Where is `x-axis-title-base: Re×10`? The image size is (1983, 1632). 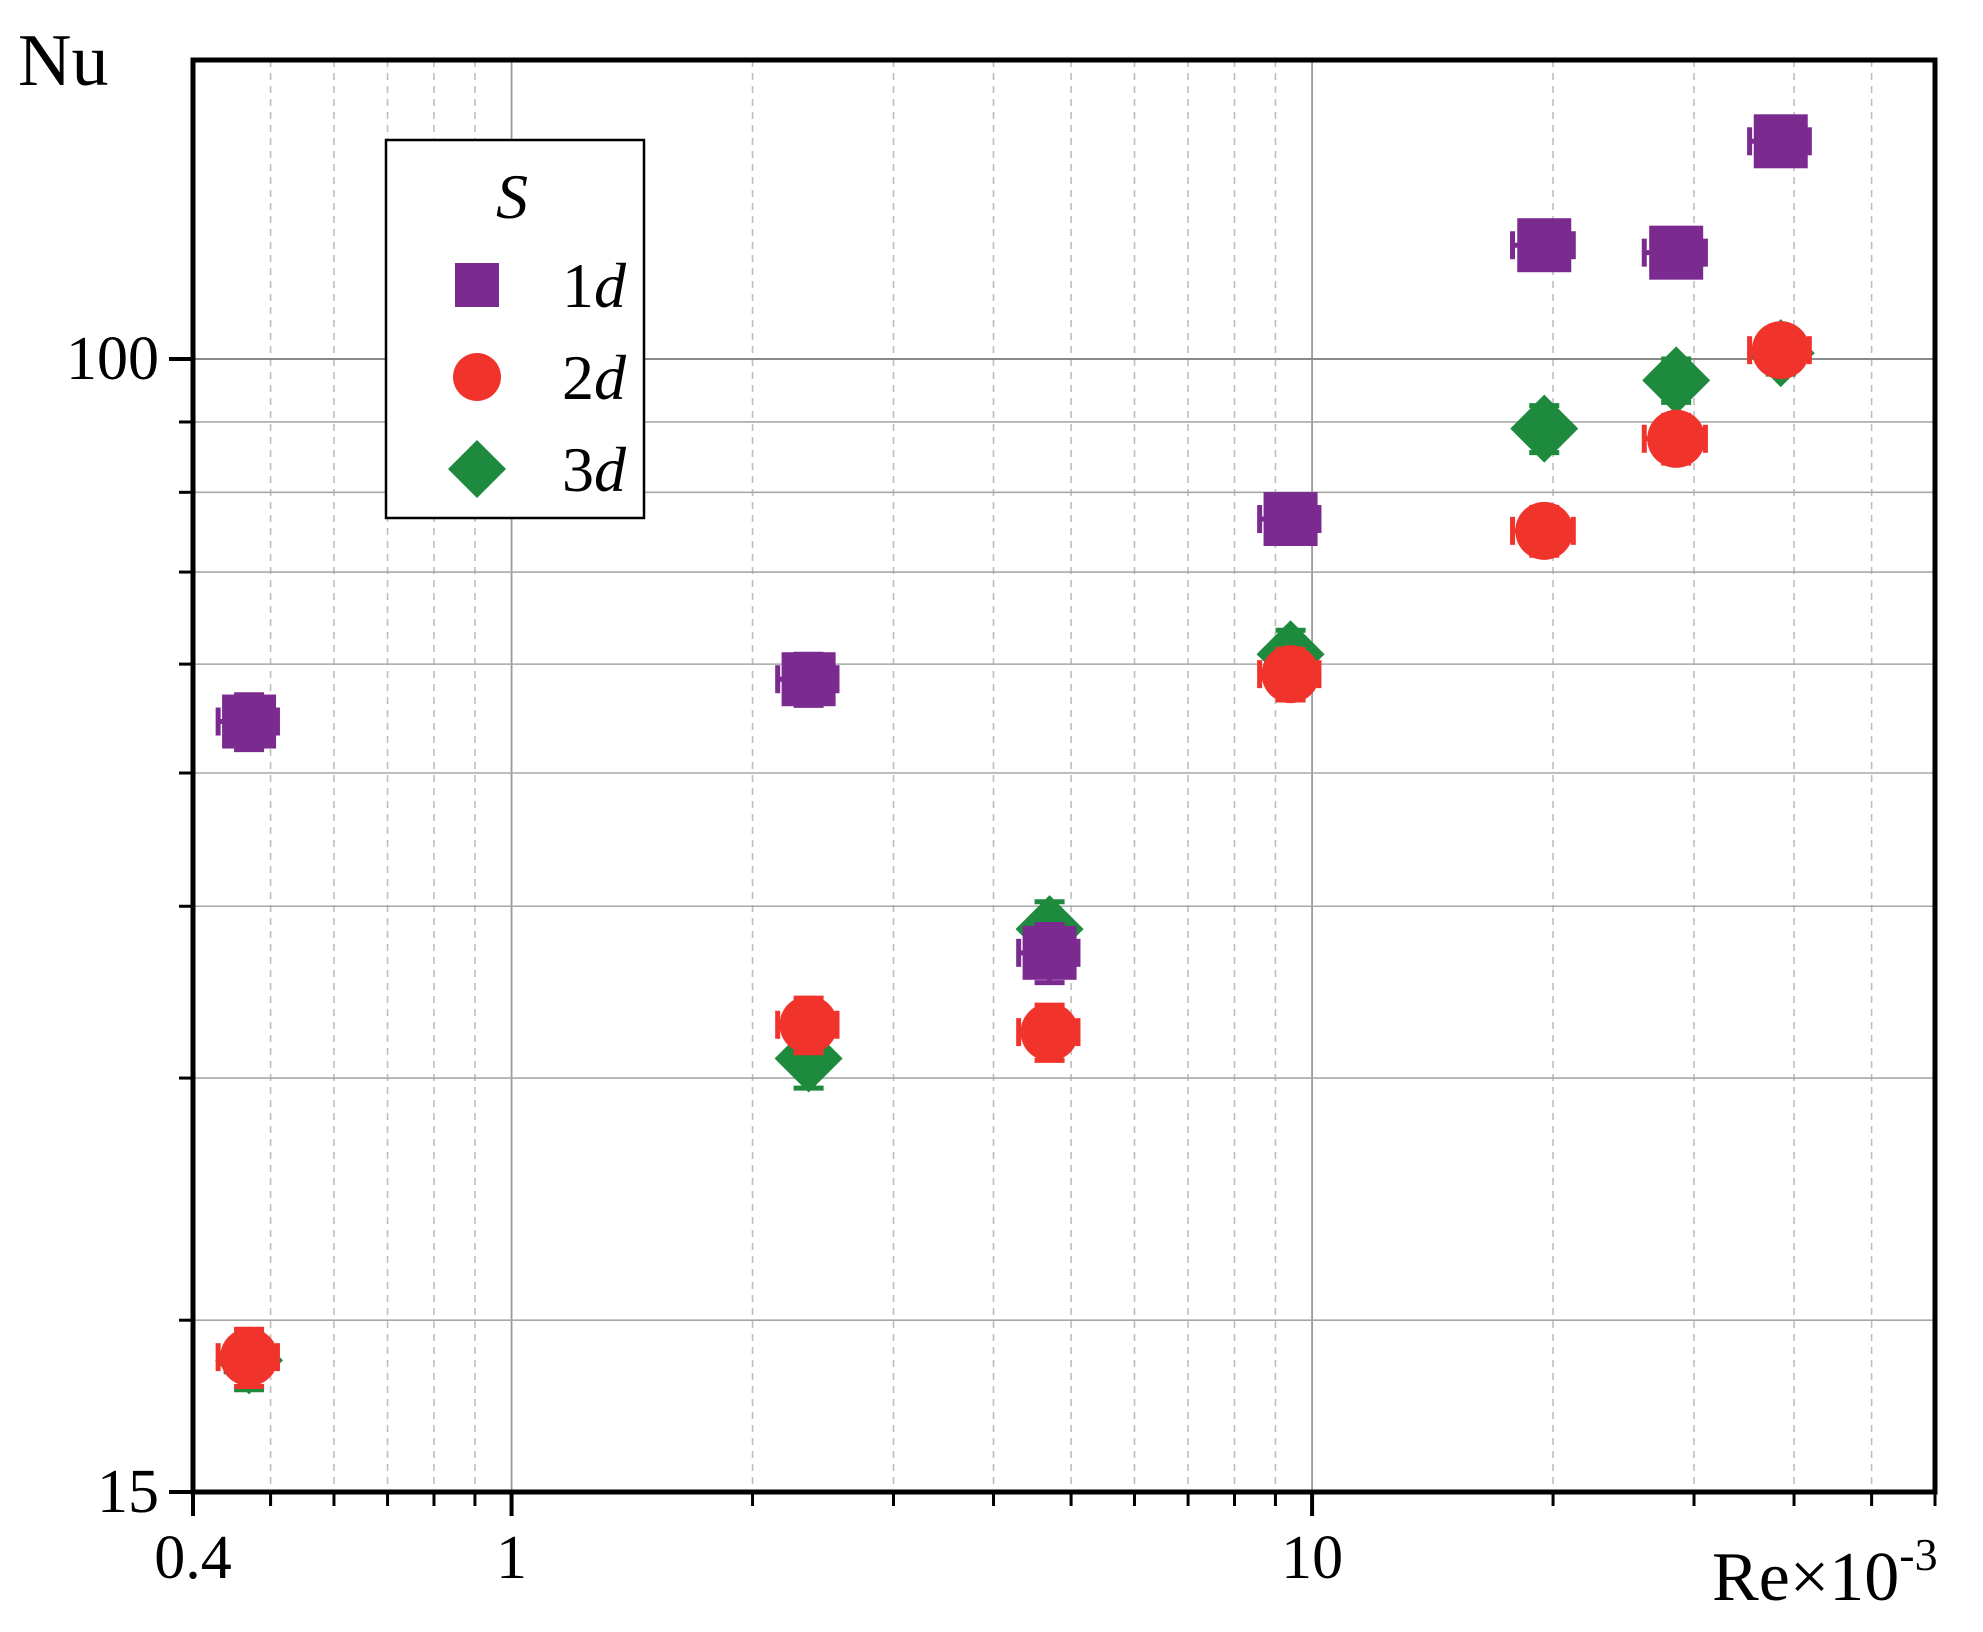
x-axis-title-base: Re×10 is located at coordinates (1805, 1577).